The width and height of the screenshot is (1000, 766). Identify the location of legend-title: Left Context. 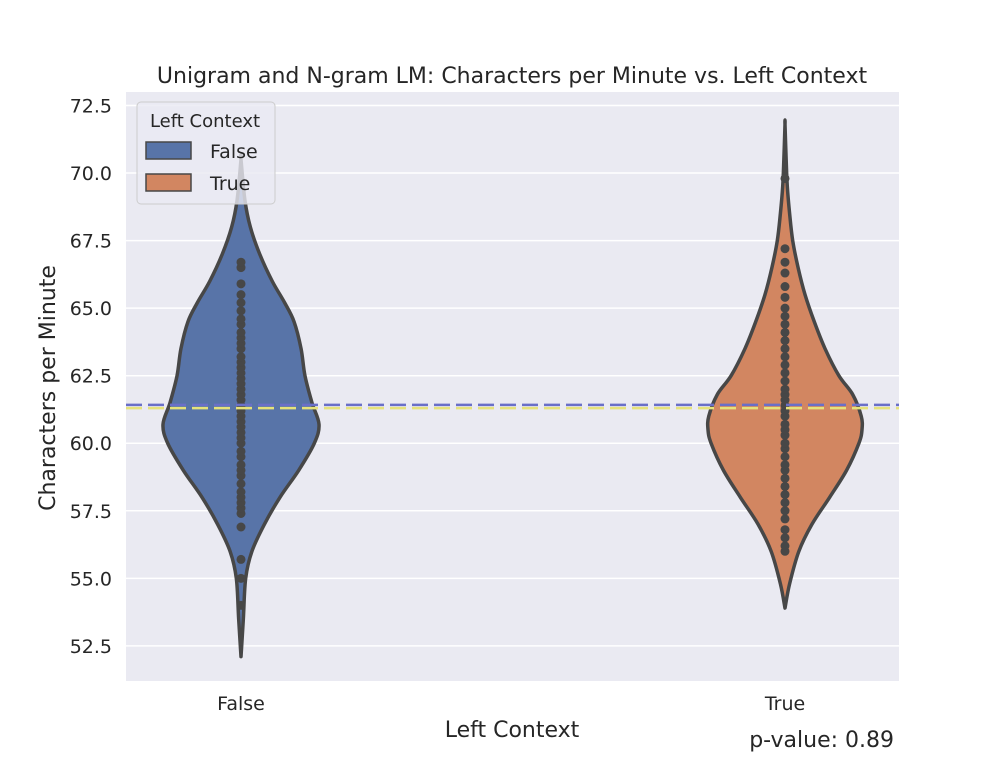
(205, 121).